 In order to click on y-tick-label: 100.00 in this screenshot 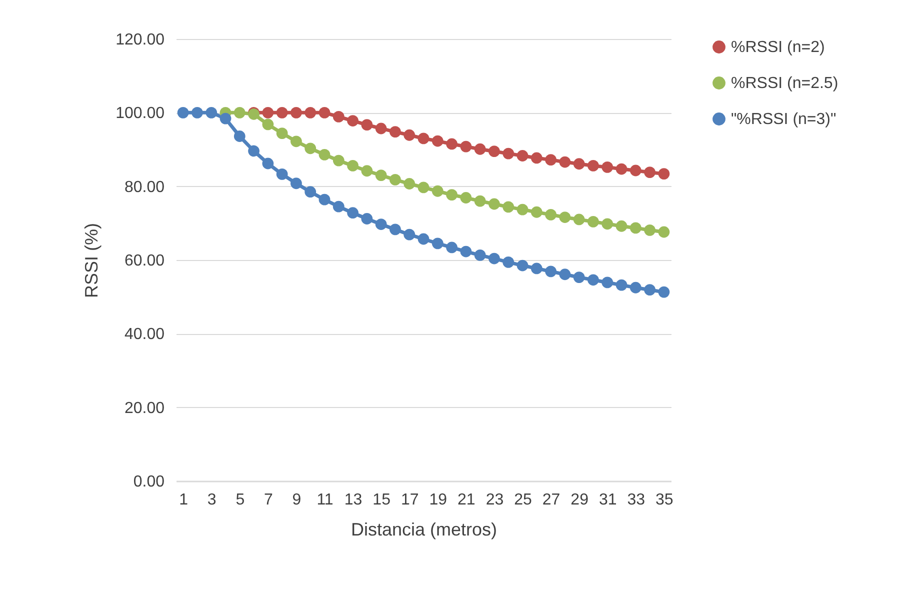, I will do `click(140, 113)`.